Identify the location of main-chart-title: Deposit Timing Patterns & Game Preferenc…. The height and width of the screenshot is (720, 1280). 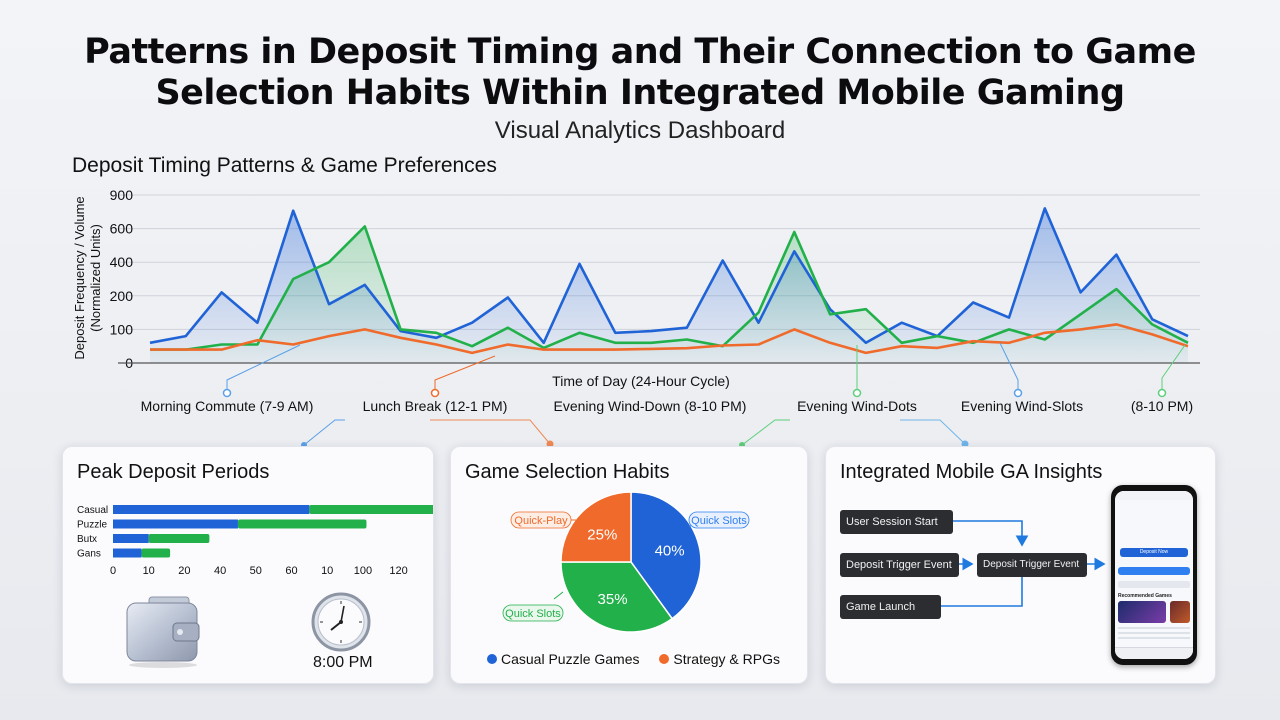
(284, 165).